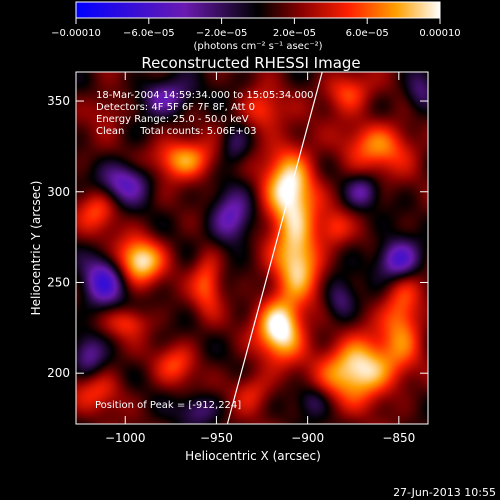  Describe the element at coordinates (205, 95) in the screenshot. I see `annotation-time: 18-Mar-2004 14:59:34.000 to 15:05:34.000` at that location.